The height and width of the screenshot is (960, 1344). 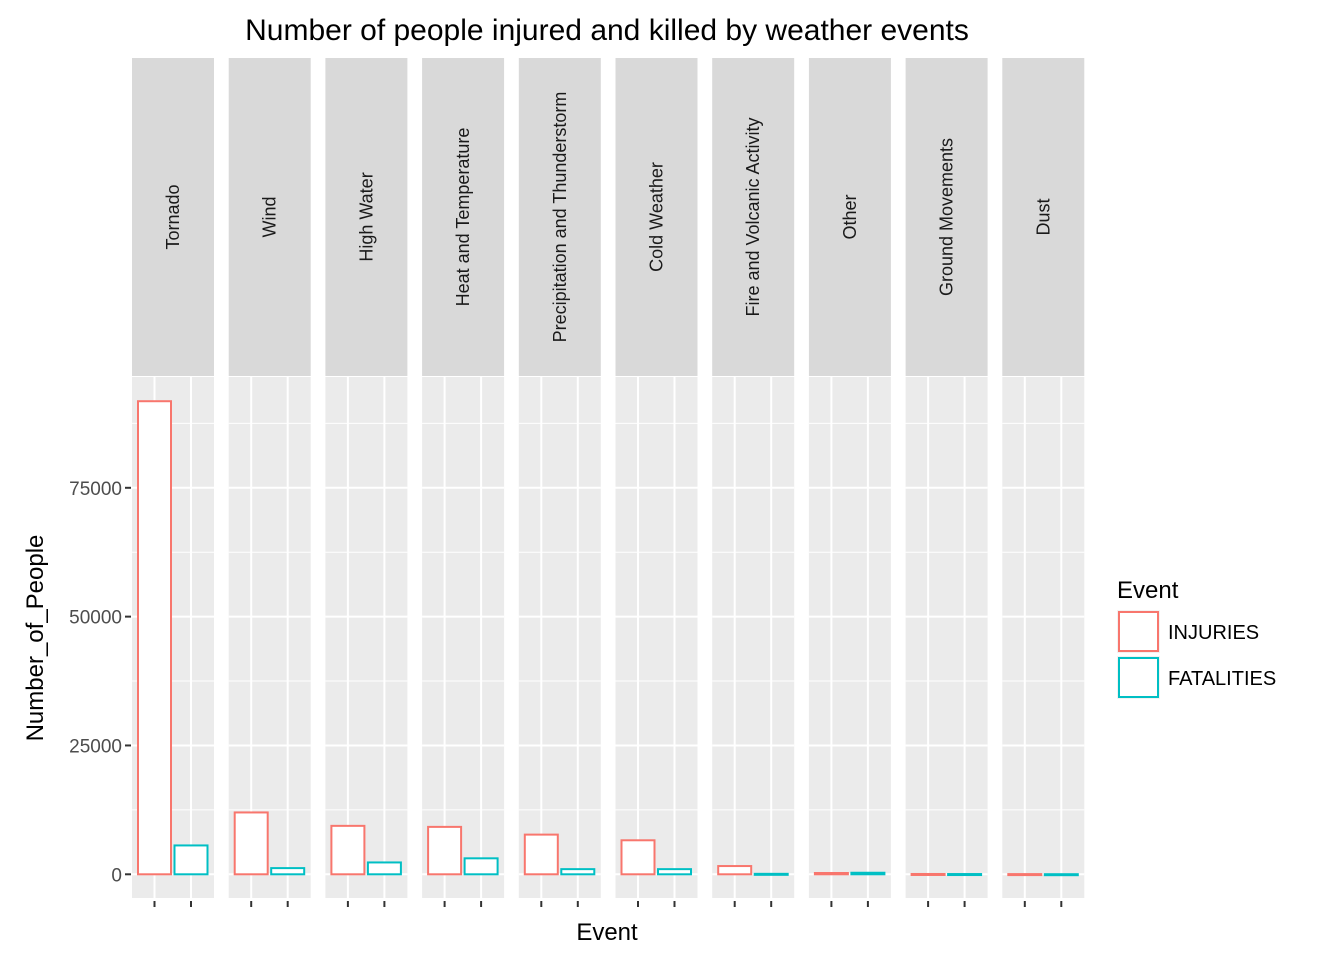 I want to click on facet-panel: Heat and Temperature, so click(x=463, y=482).